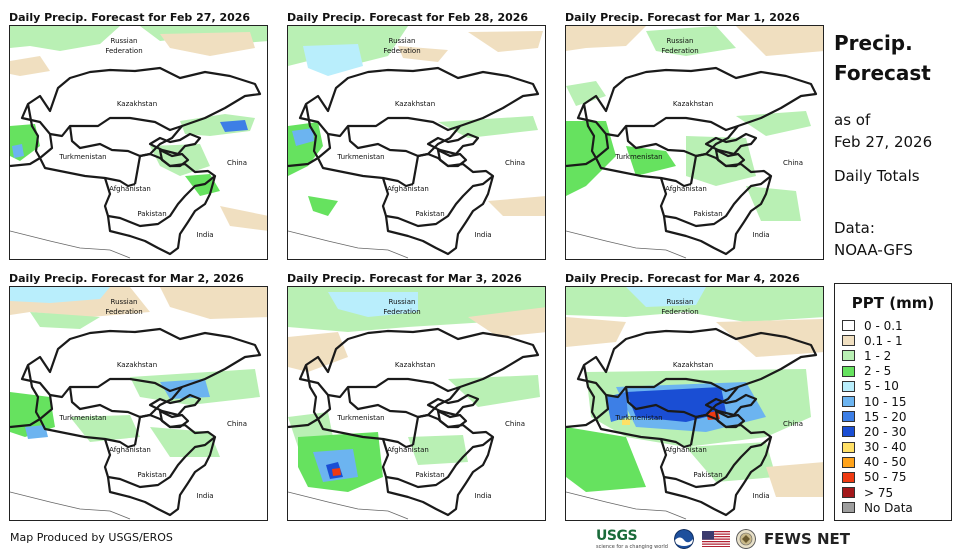  Describe the element at coordinates (885, 416) in the screenshot. I see `legend-label: 15 - 20` at that location.